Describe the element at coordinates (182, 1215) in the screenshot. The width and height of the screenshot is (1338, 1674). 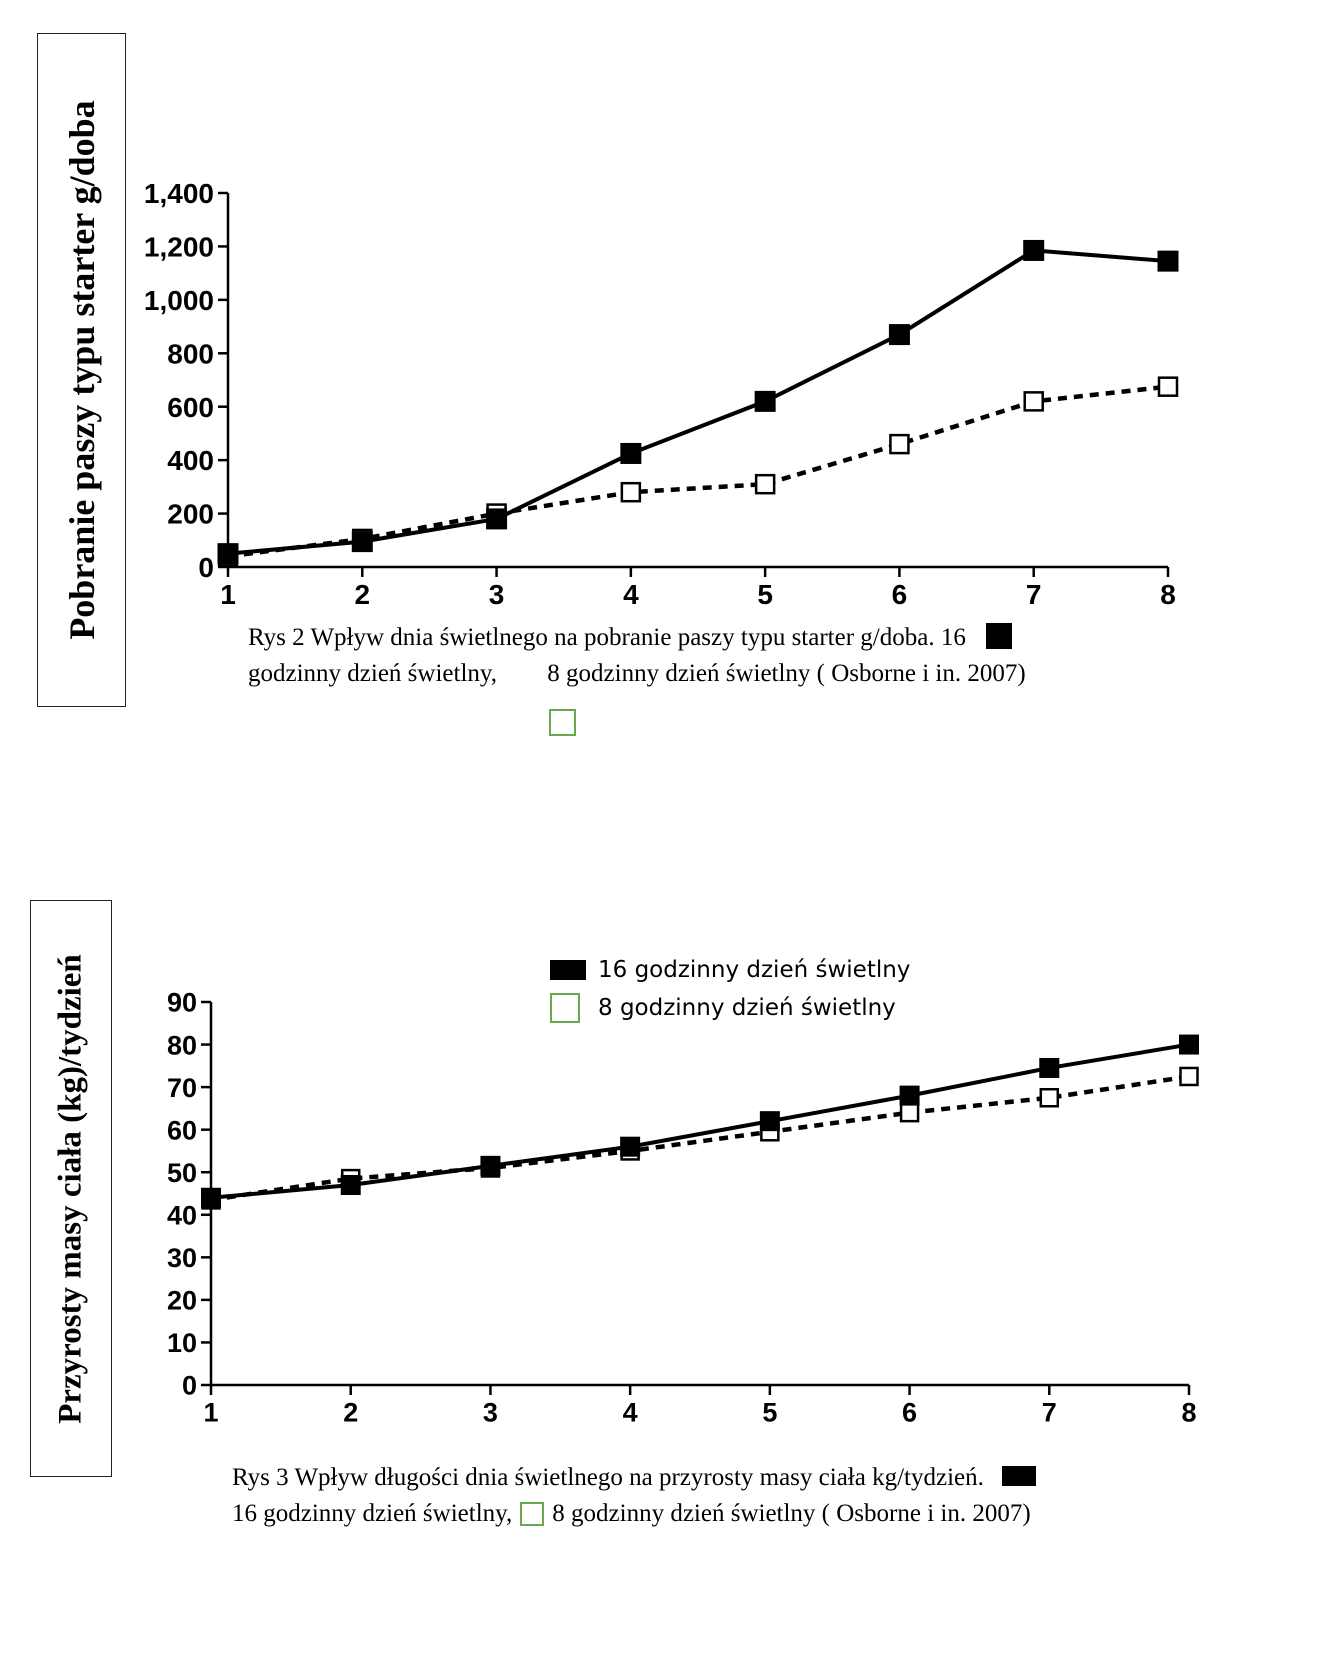
I see `y-tick-label: 40` at that location.